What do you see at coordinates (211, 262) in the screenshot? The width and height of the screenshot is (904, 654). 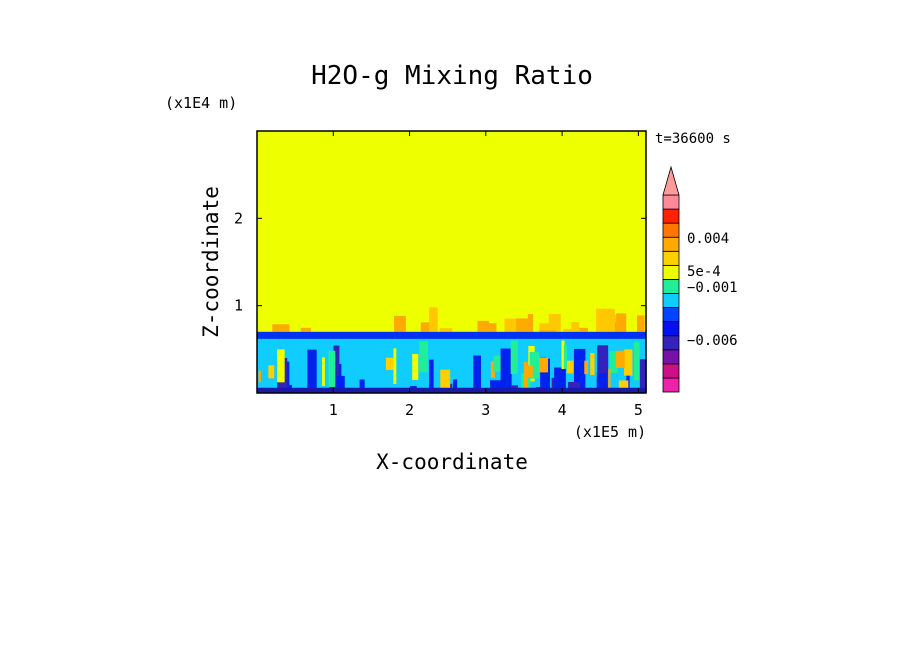 I see `y-axis-label: Z-coordinate` at bounding box center [211, 262].